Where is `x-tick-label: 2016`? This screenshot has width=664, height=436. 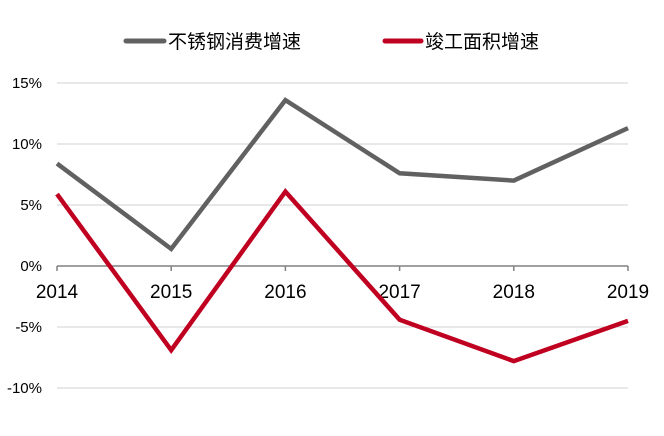 x-tick-label: 2016 is located at coordinates (285, 292).